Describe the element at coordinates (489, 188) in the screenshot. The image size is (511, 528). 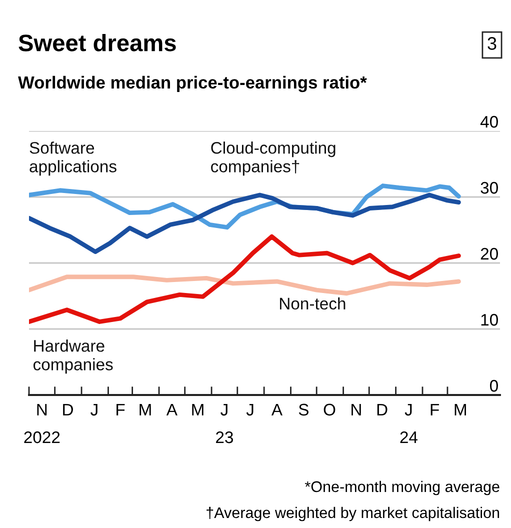
I see `y-tick-label: 30` at that location.